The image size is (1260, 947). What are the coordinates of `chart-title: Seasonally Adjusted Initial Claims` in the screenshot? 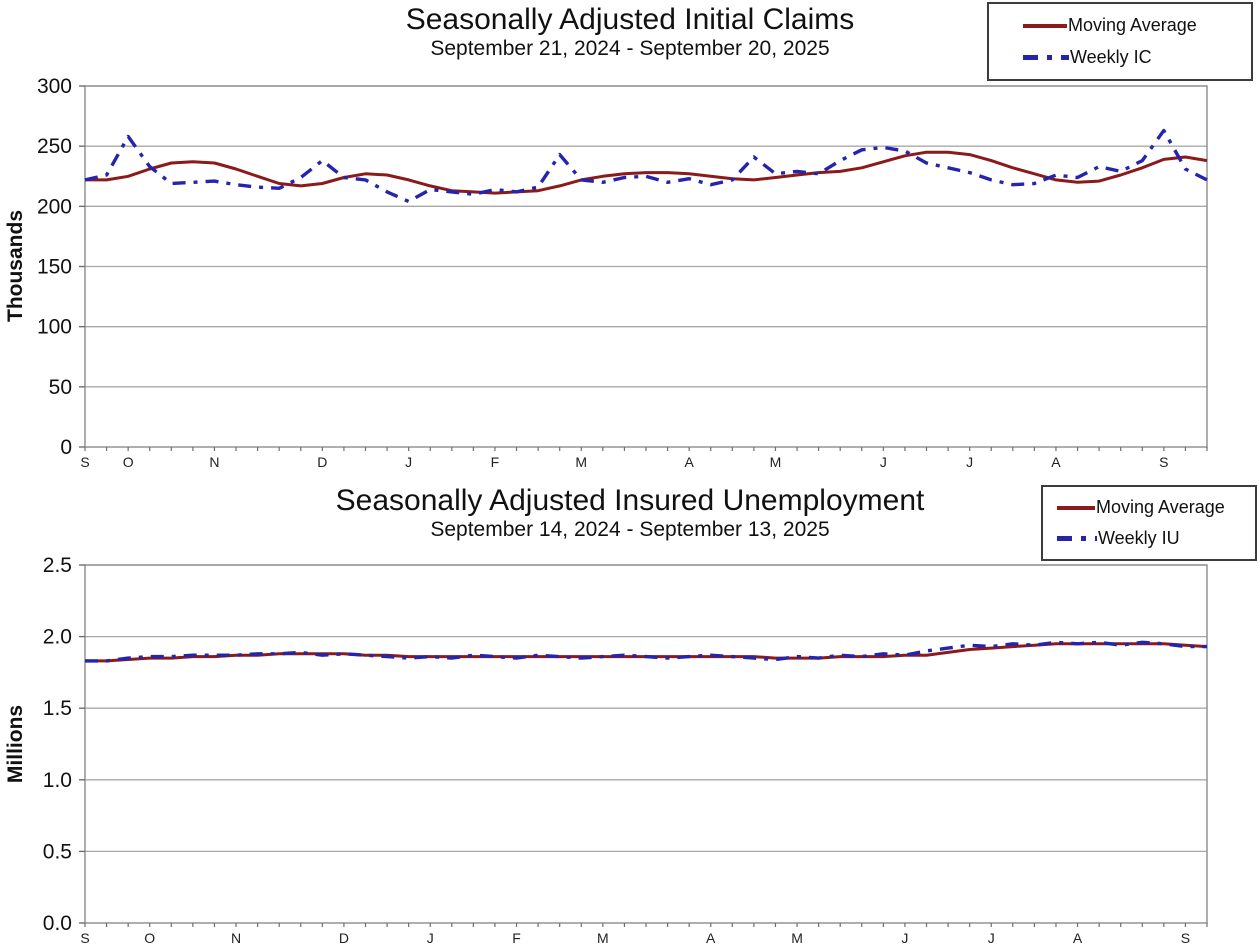 It's located at (630, 19).